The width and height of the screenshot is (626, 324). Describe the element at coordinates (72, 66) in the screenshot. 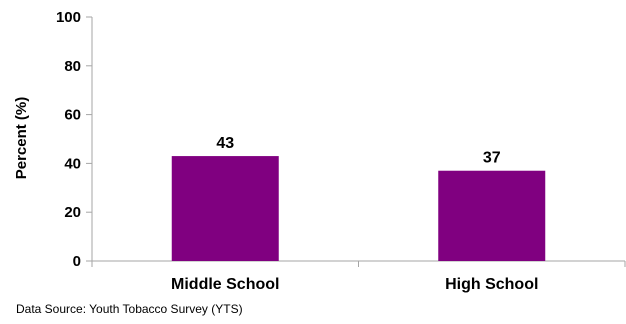

I see `y-tick-label: 80` at that location.